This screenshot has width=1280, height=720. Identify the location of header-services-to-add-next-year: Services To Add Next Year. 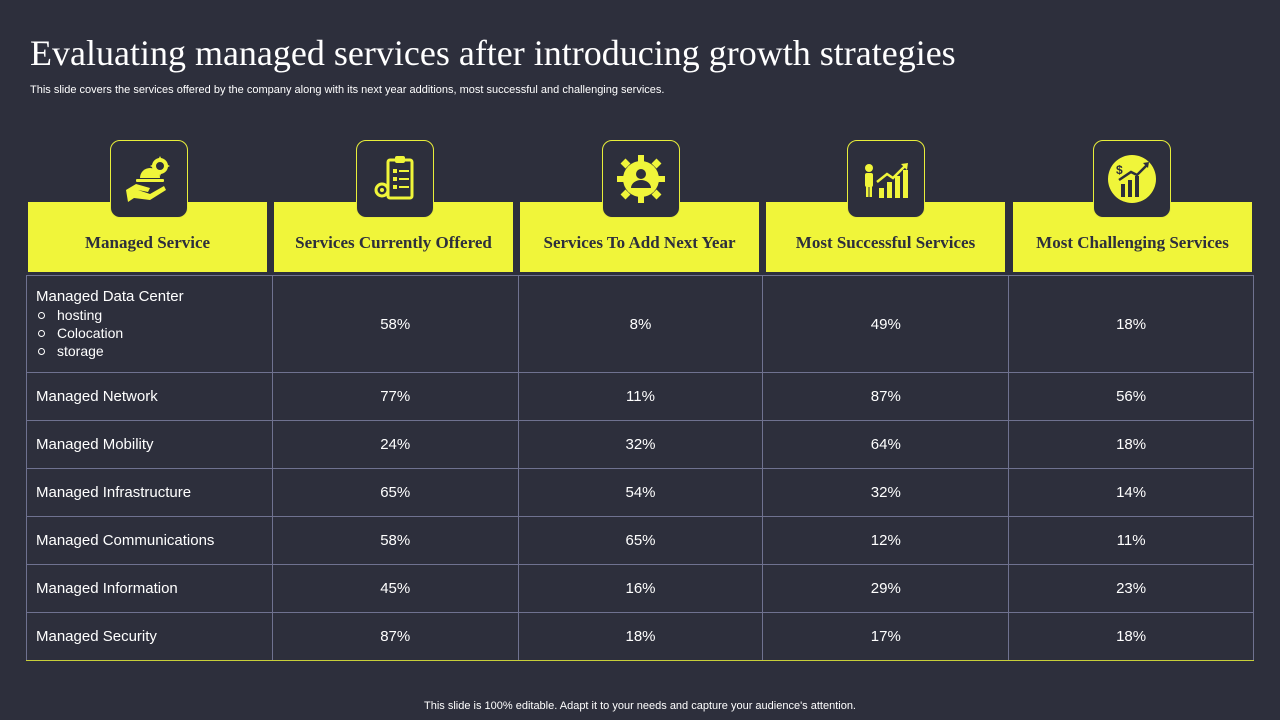
(639, 237).